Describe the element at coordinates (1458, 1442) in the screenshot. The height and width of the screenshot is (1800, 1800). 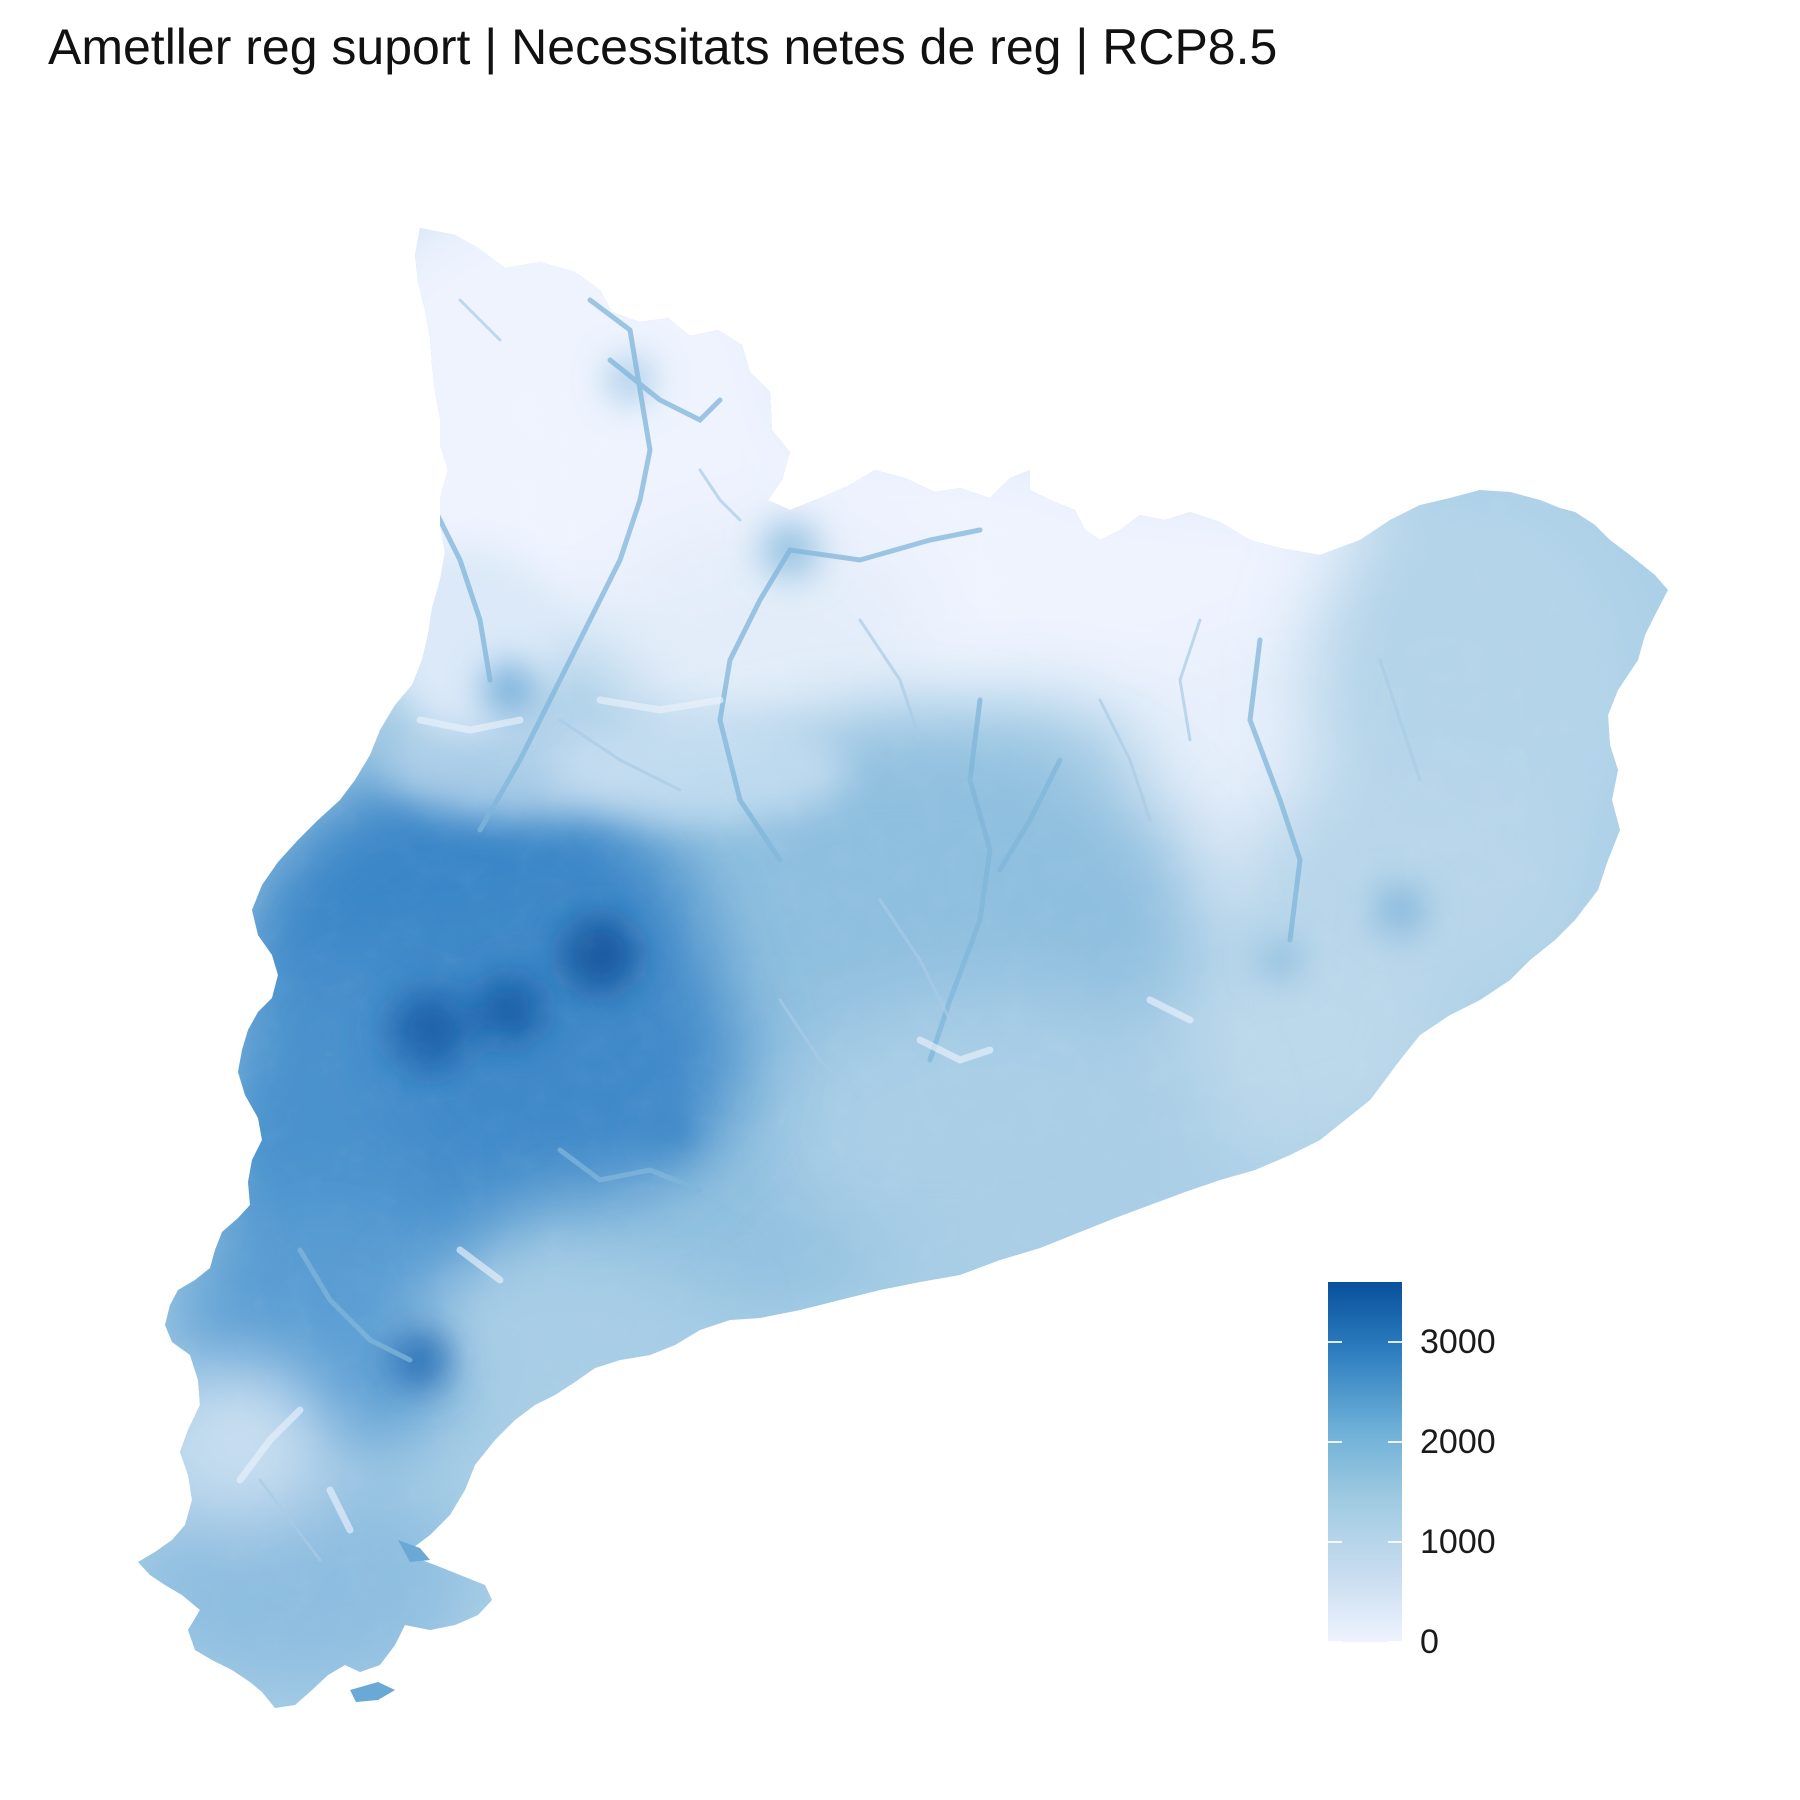
I see `legend-tick-label: 2000` at that location.